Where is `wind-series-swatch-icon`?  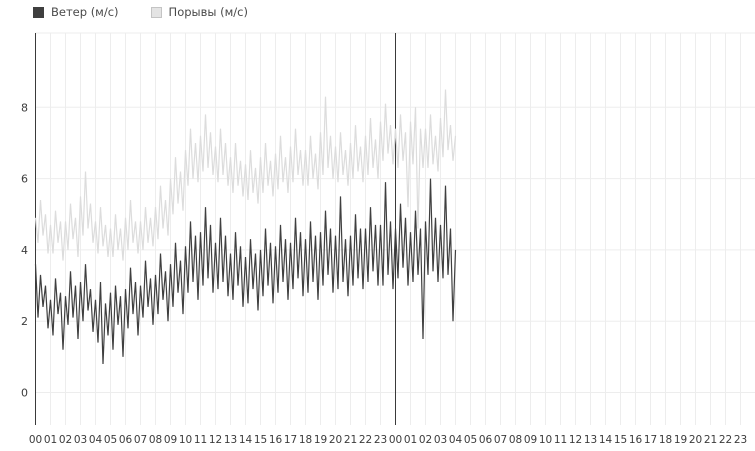
wind-series-swatch-icon is located at coordinates (38, 12).